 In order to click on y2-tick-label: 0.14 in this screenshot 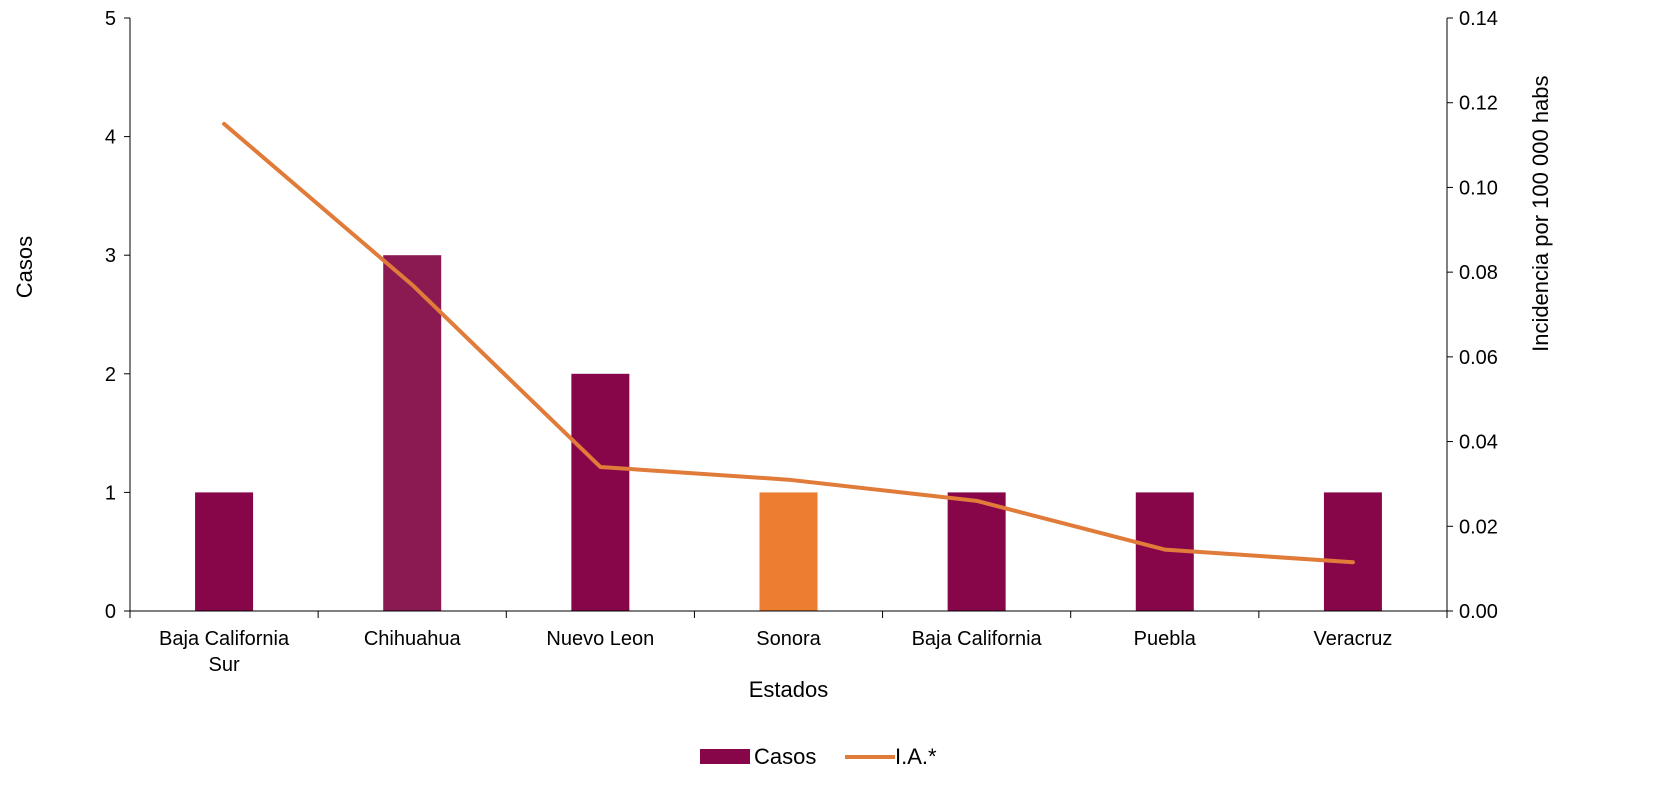, I will do `click(1478, 19)`.